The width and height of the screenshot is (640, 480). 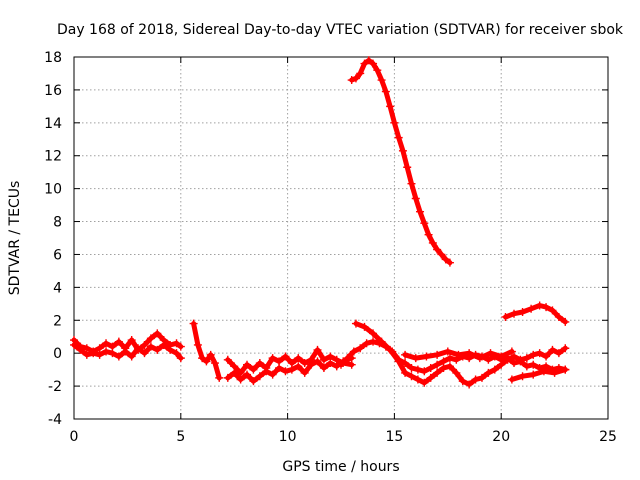 I want to click on y-tick-label: 0, so click(x=57, y=354).